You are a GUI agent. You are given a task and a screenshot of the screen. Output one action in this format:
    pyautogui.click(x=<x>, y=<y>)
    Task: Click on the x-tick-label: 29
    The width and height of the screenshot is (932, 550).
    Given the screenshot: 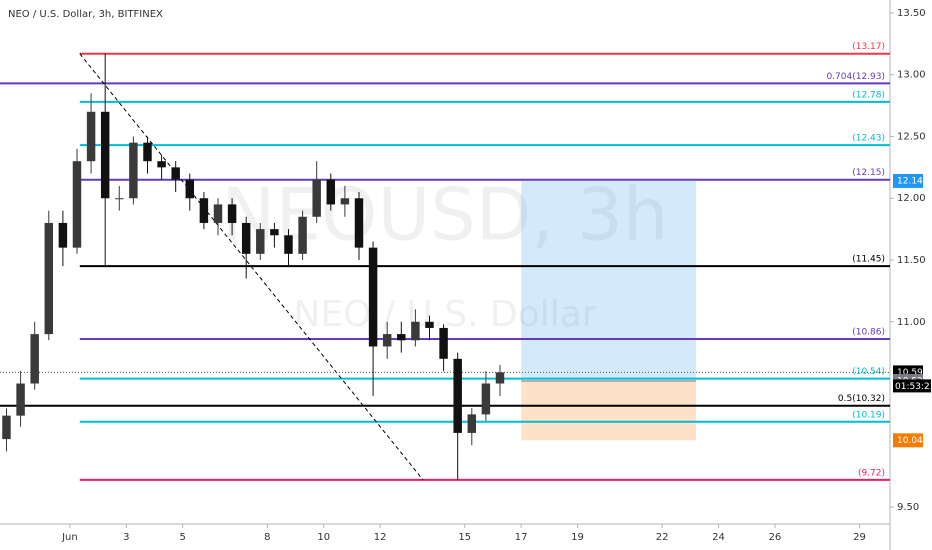 What is the action you would take?
    pyautogui.click(x=859, y=537)
    